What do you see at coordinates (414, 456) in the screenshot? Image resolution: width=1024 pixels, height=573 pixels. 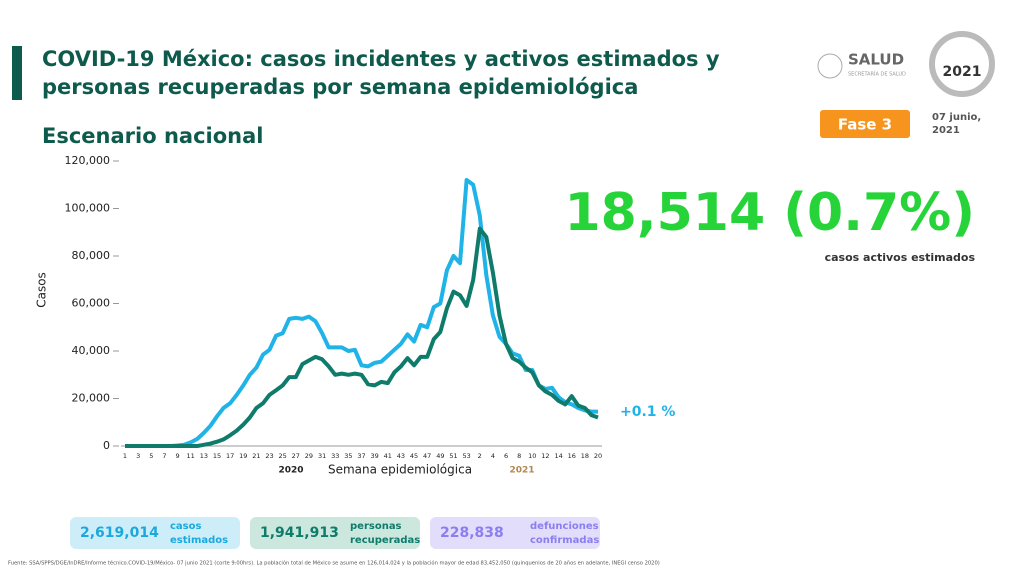 I see `x-tick-label: 45` at bounding box center [414, 456].